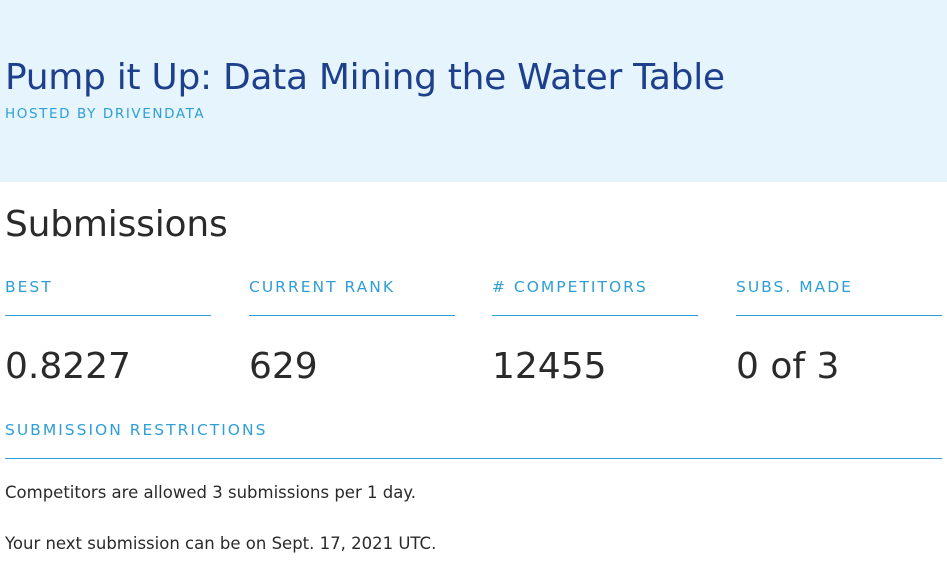 The width and height of the screenshot is (947, 581). I want to click on competitors-value: 12455, so click(549, 366).